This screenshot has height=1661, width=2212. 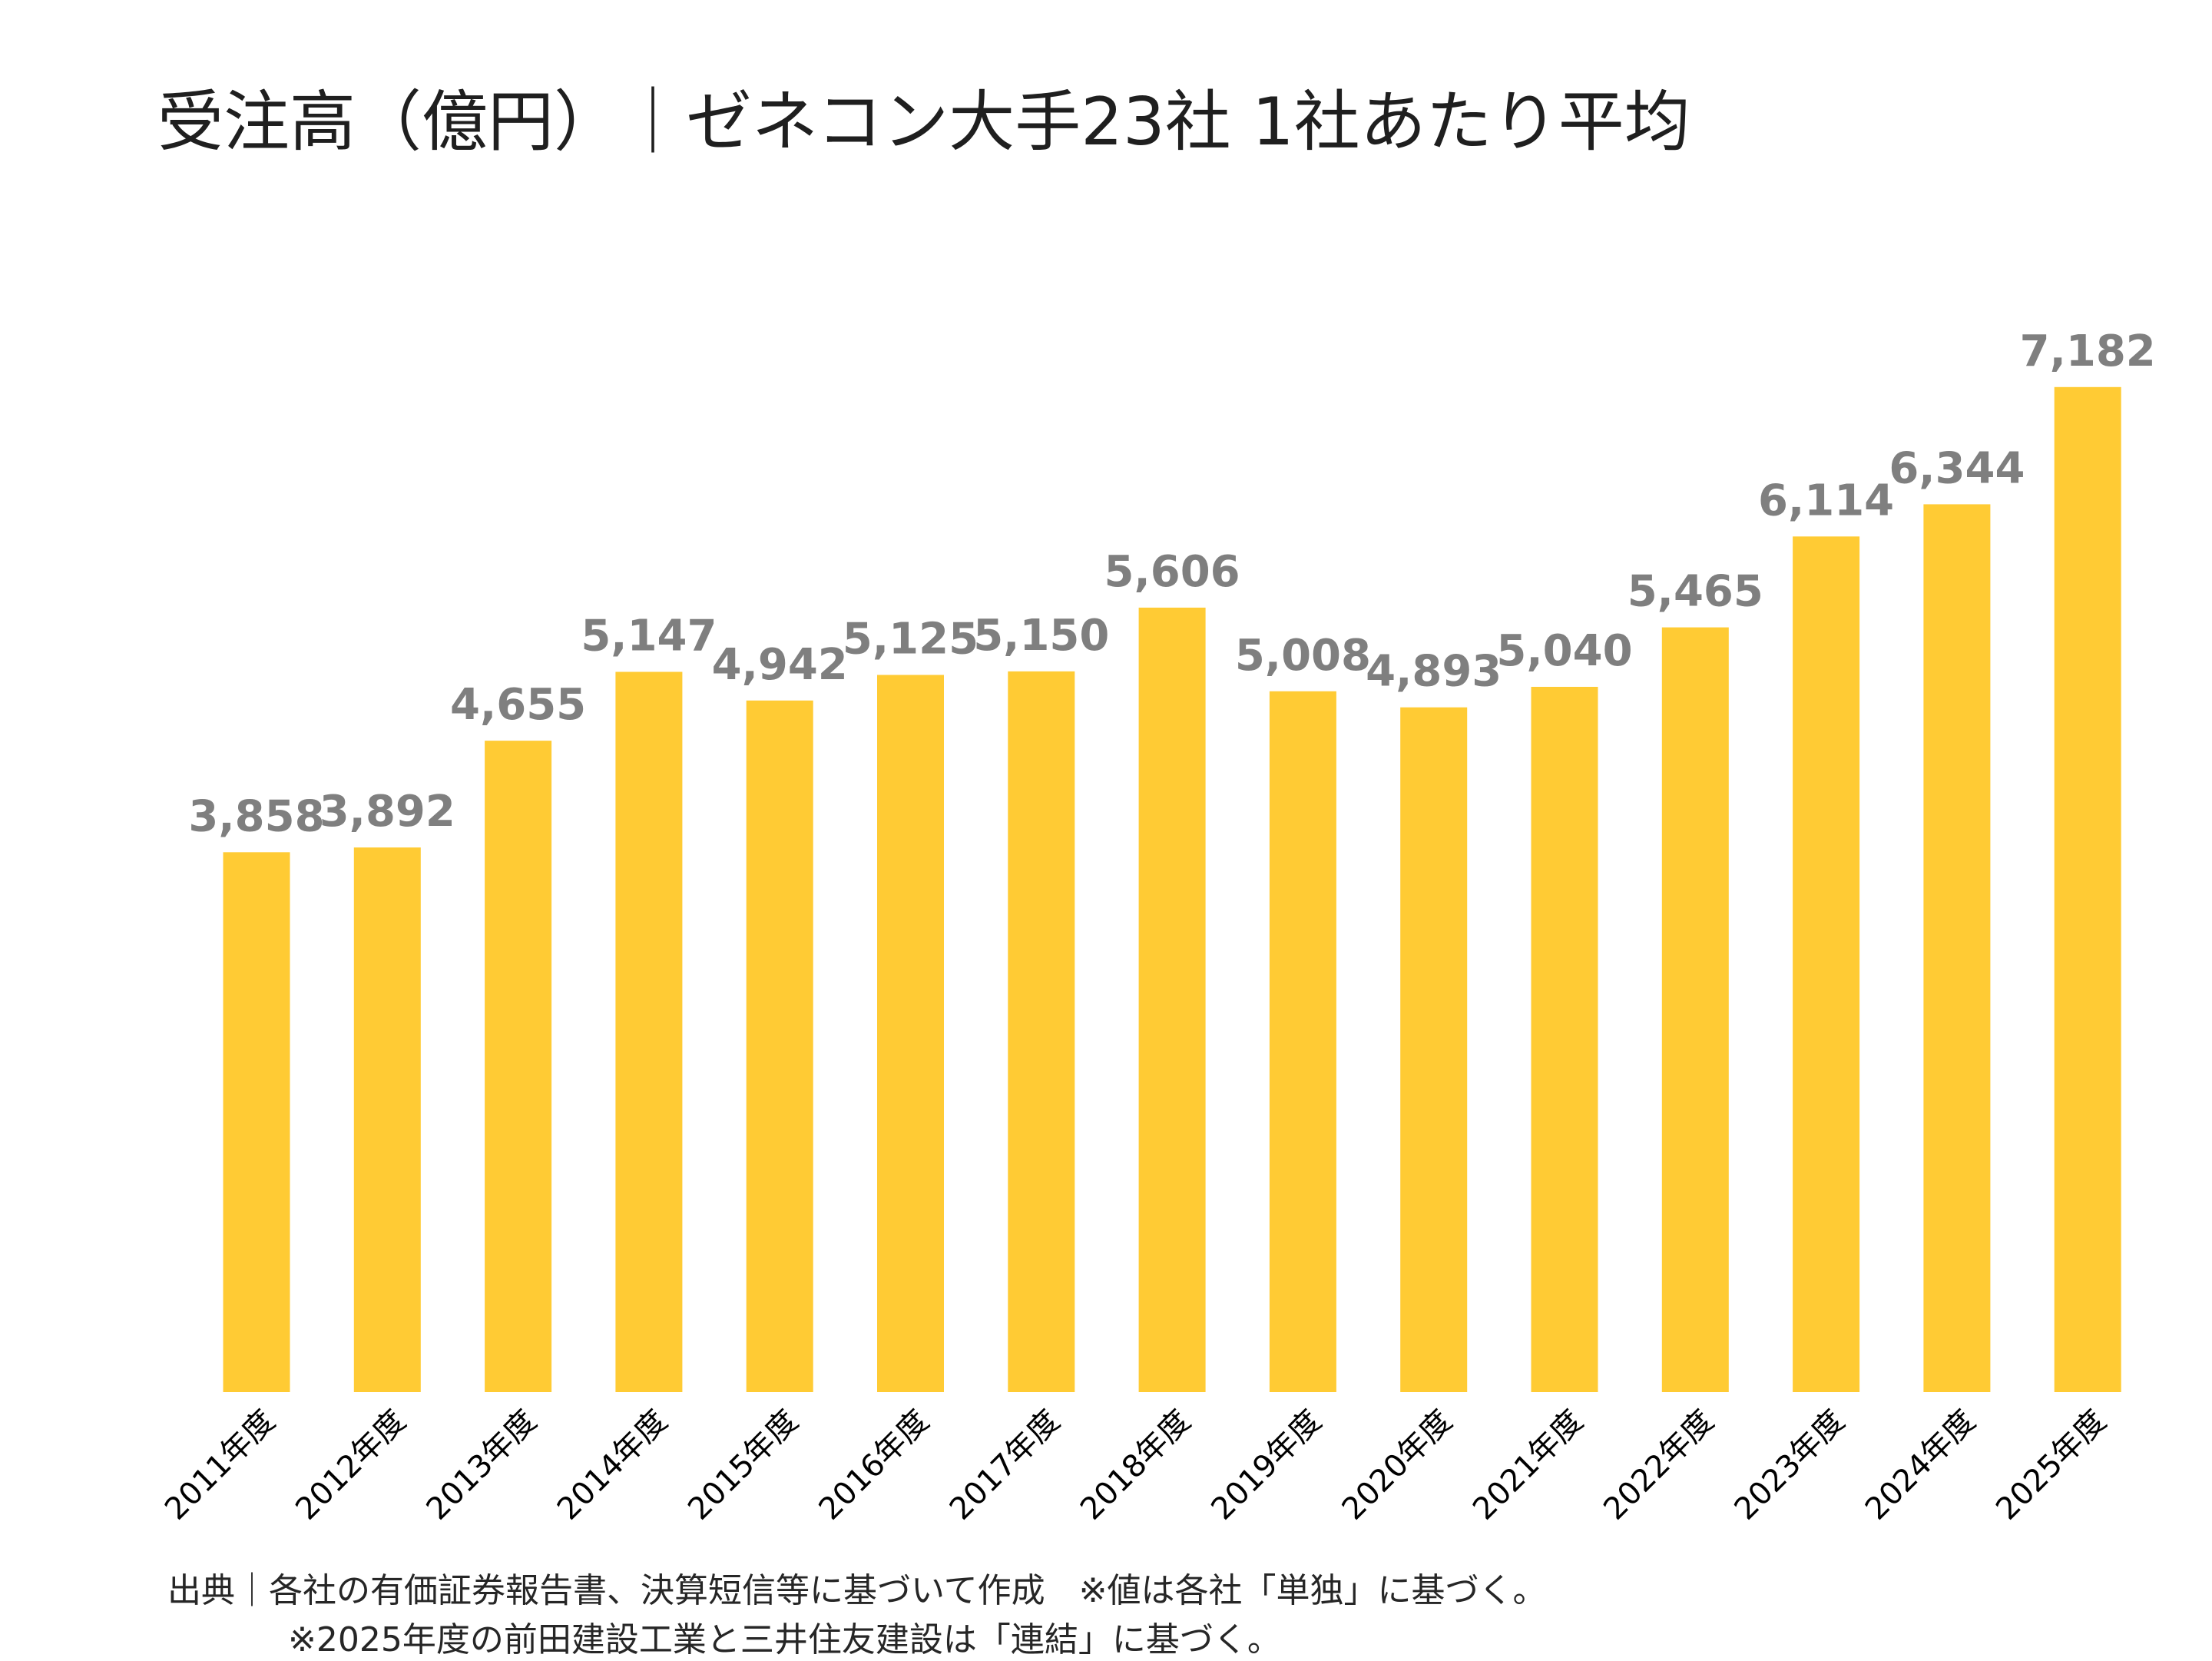 I want to click on x-tick-label: 2024年度, so click(x=1921, y=1465).